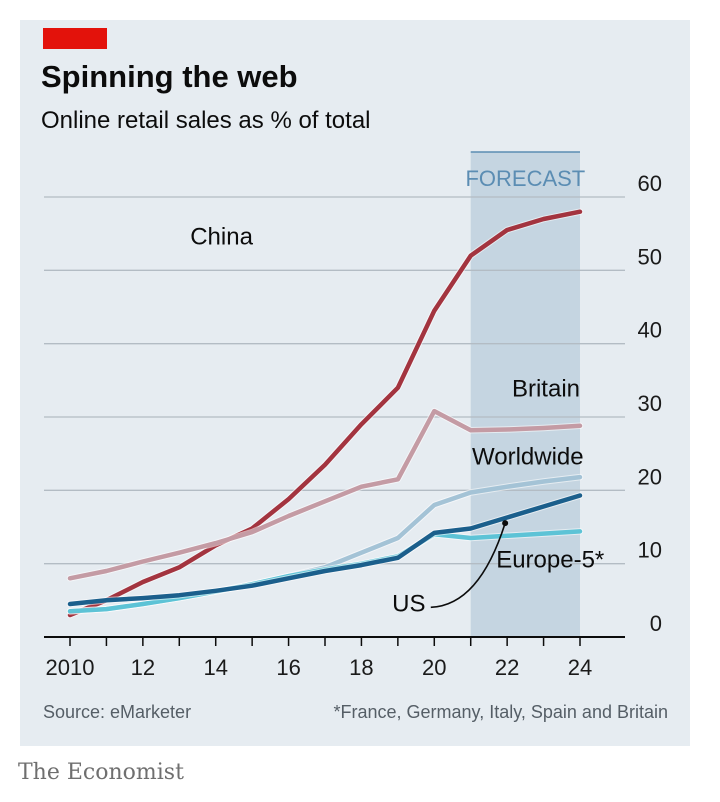  What do you see at coordinates (656, 623) in the screenshot?
I see `y-tick-label: 0` at bounding box center [656, 623].